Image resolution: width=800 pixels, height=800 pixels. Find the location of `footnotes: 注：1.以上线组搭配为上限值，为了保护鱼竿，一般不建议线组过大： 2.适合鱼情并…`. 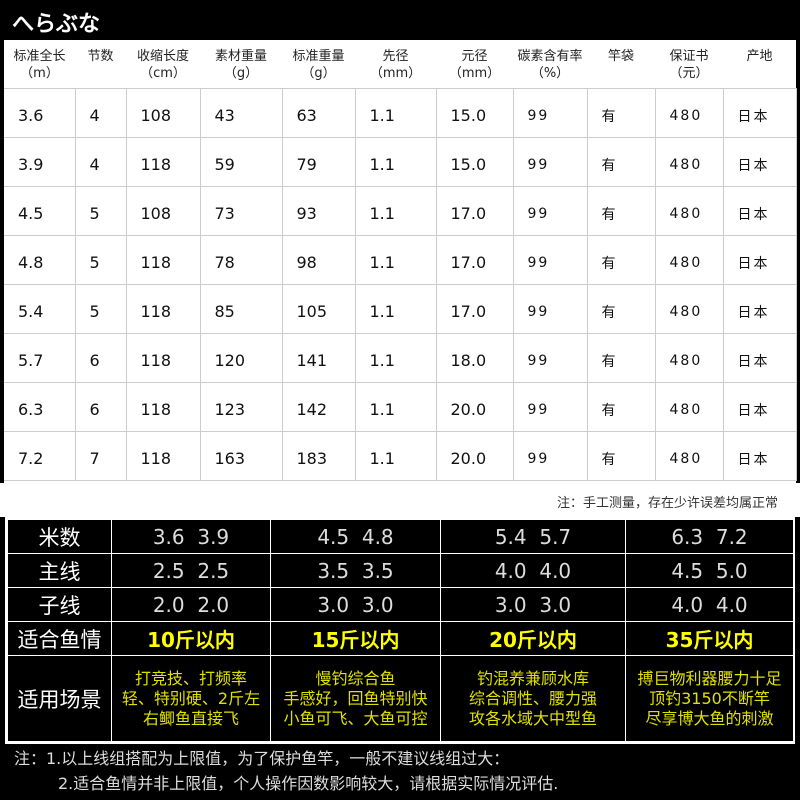

footnotes: 注：1.以上线组搭配为上限值，为了保护鱼竿，一般不建议线组过大： 2.适合鱼情并… is located at coordinates (286, 771).